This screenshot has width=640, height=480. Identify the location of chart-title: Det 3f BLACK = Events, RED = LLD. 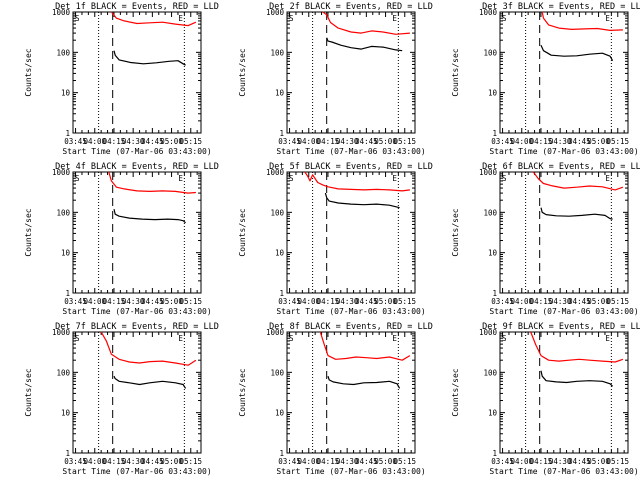
(561, 7).